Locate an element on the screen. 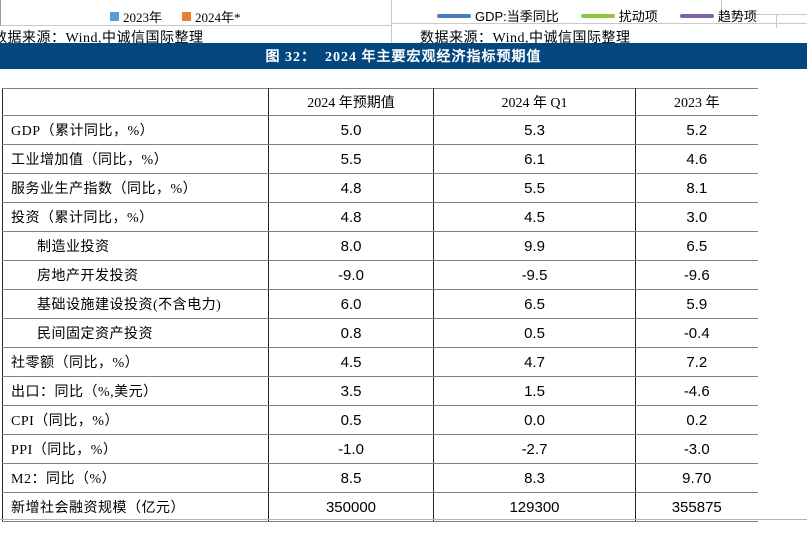 The height and width of the screenshot is (533, 807). table-row: 工业增加值（同比，%） 5.5 6.1 4.6 is located at coordinates (380, 159).